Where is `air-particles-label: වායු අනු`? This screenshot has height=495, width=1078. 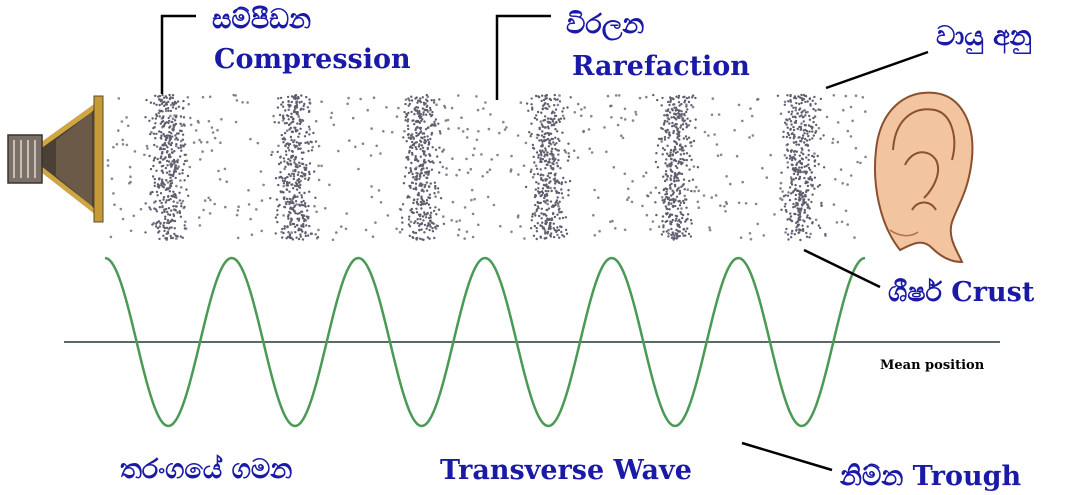
air-particles-label: වායු අනු is located at coordinates (984, 36).